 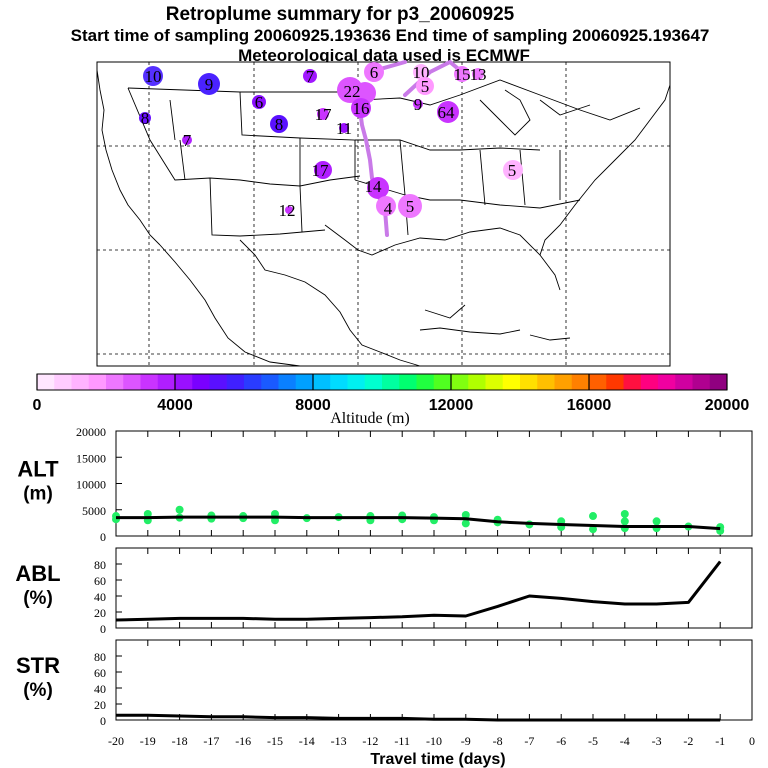 What do you see at coordinates (418, 717) in the screenshot?
I see `series-line-str` at bounding box center [418, 717].